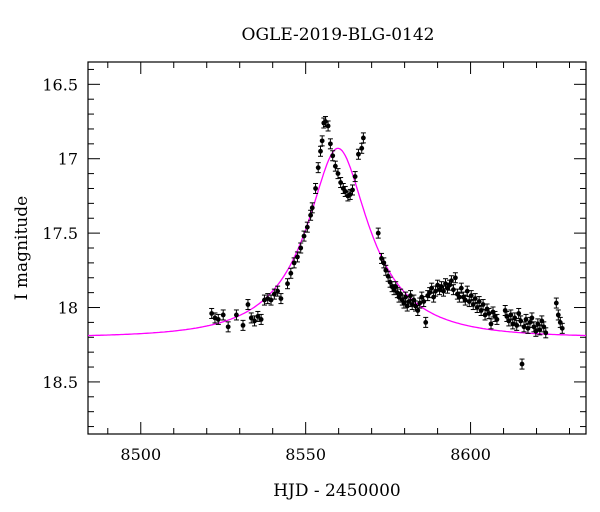 The image size is (600, 512). What do you see at coordinates (305, 454) in the screenshot?
I see `x-tick-label: 8550` at bounding box center [305, 454].